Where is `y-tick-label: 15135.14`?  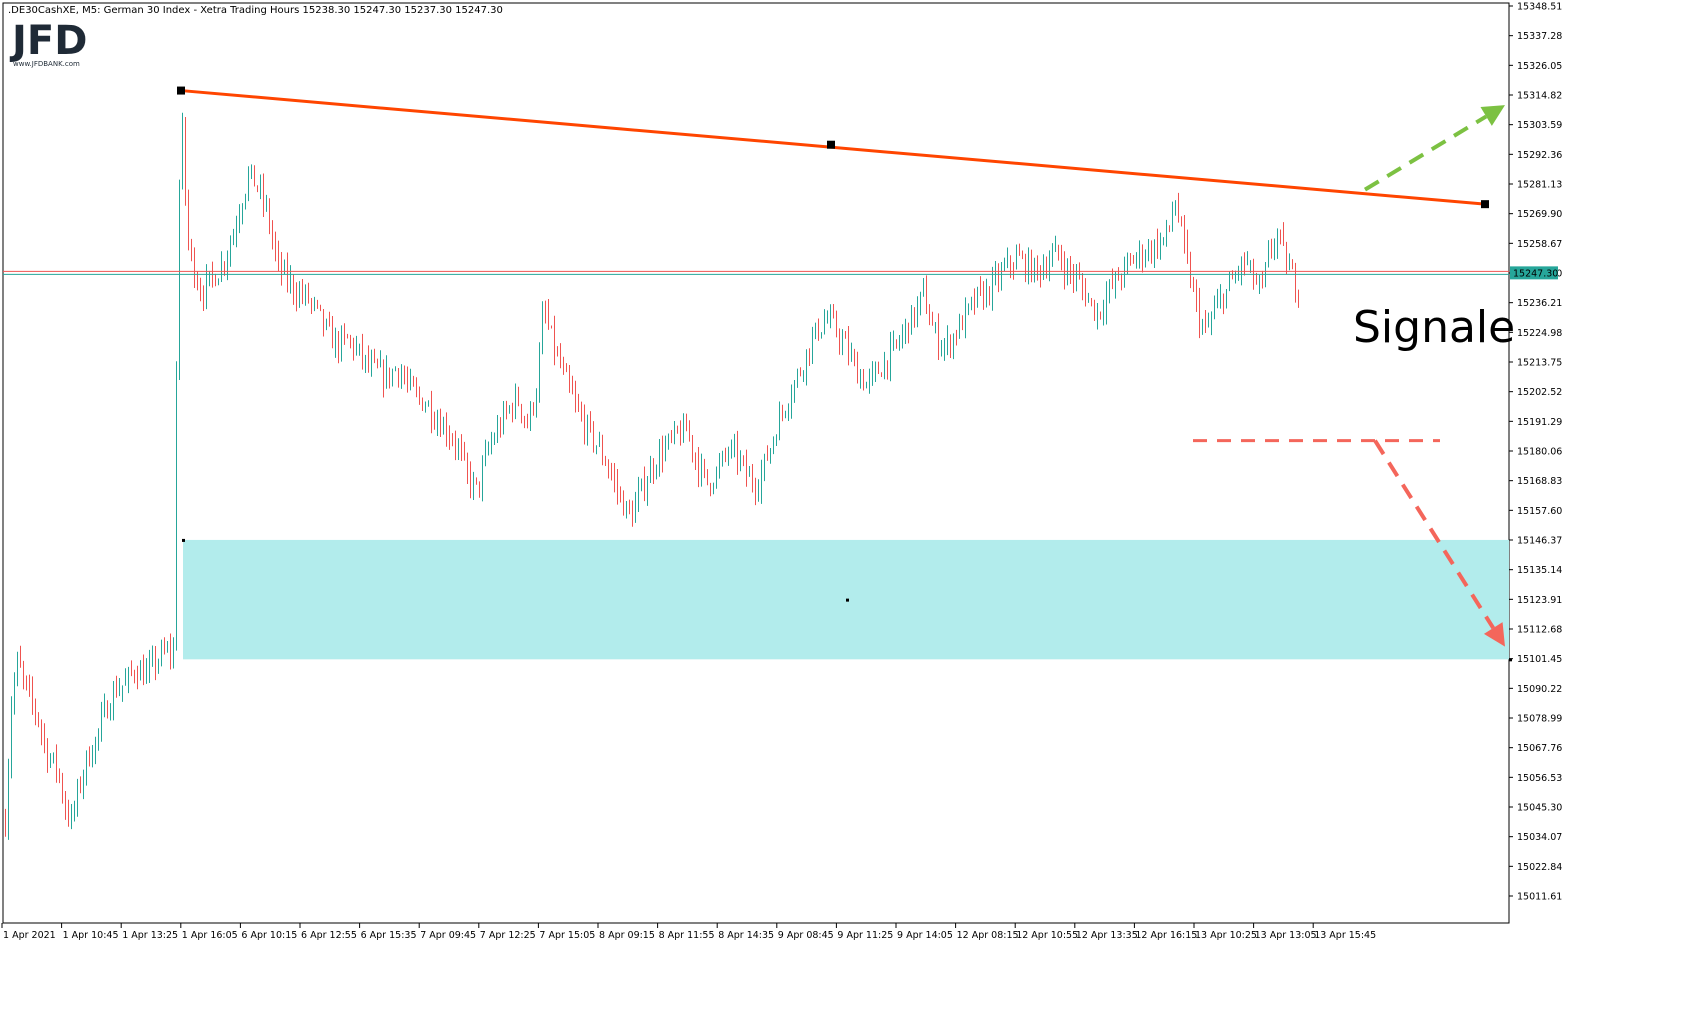
y-tick-label: 15135.14 is located at coordinates (1539, 570).